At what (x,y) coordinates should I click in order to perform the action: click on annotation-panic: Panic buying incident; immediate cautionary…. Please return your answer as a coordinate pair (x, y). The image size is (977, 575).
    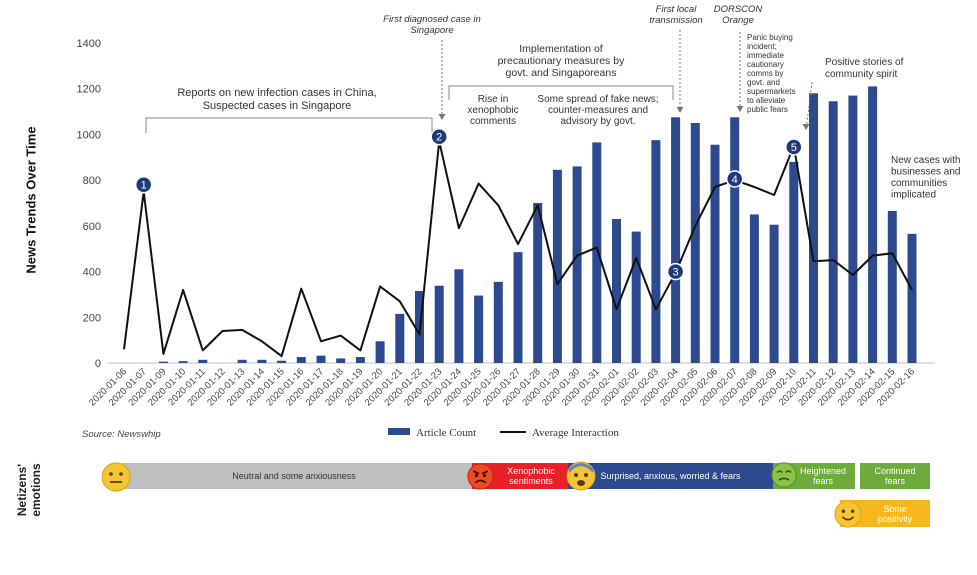
    Looking at the image, I should click on (771, 73).